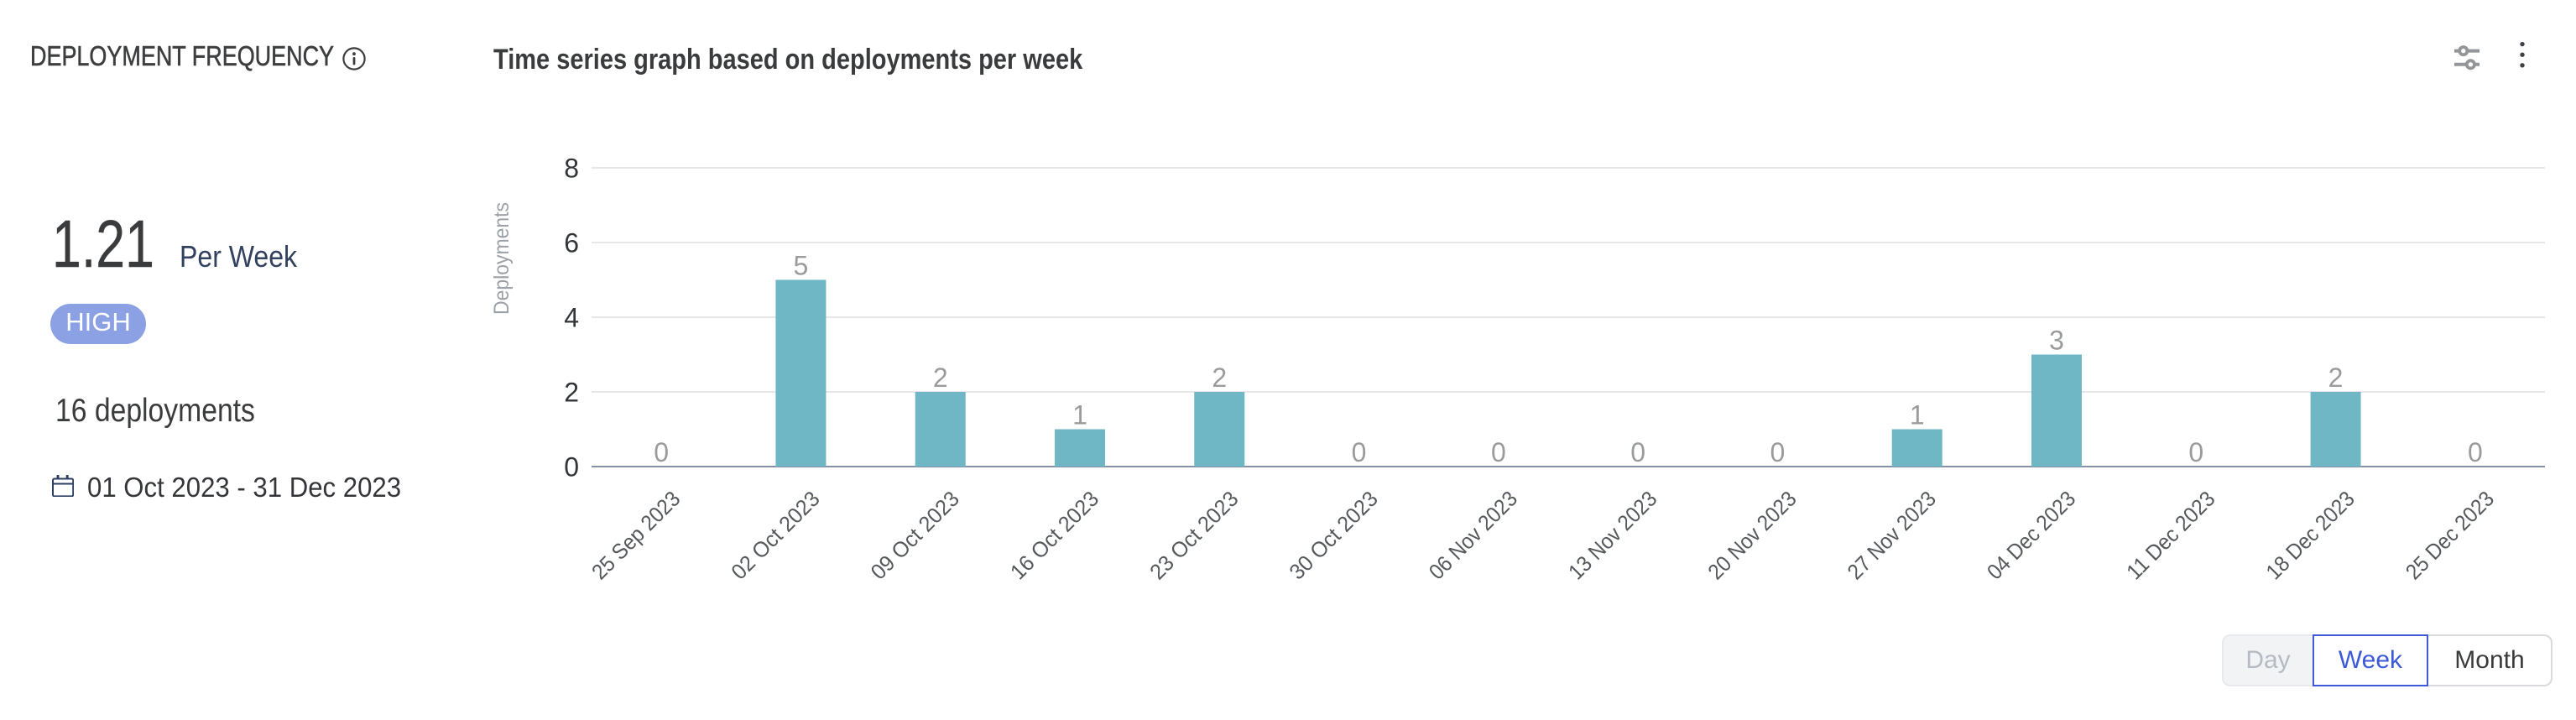 This screenshot has height=720, width=2576. Describe the element at coordinates (1473, 535) in the screenshot. I see `svg-text: 06 Nov 2023` at that location.